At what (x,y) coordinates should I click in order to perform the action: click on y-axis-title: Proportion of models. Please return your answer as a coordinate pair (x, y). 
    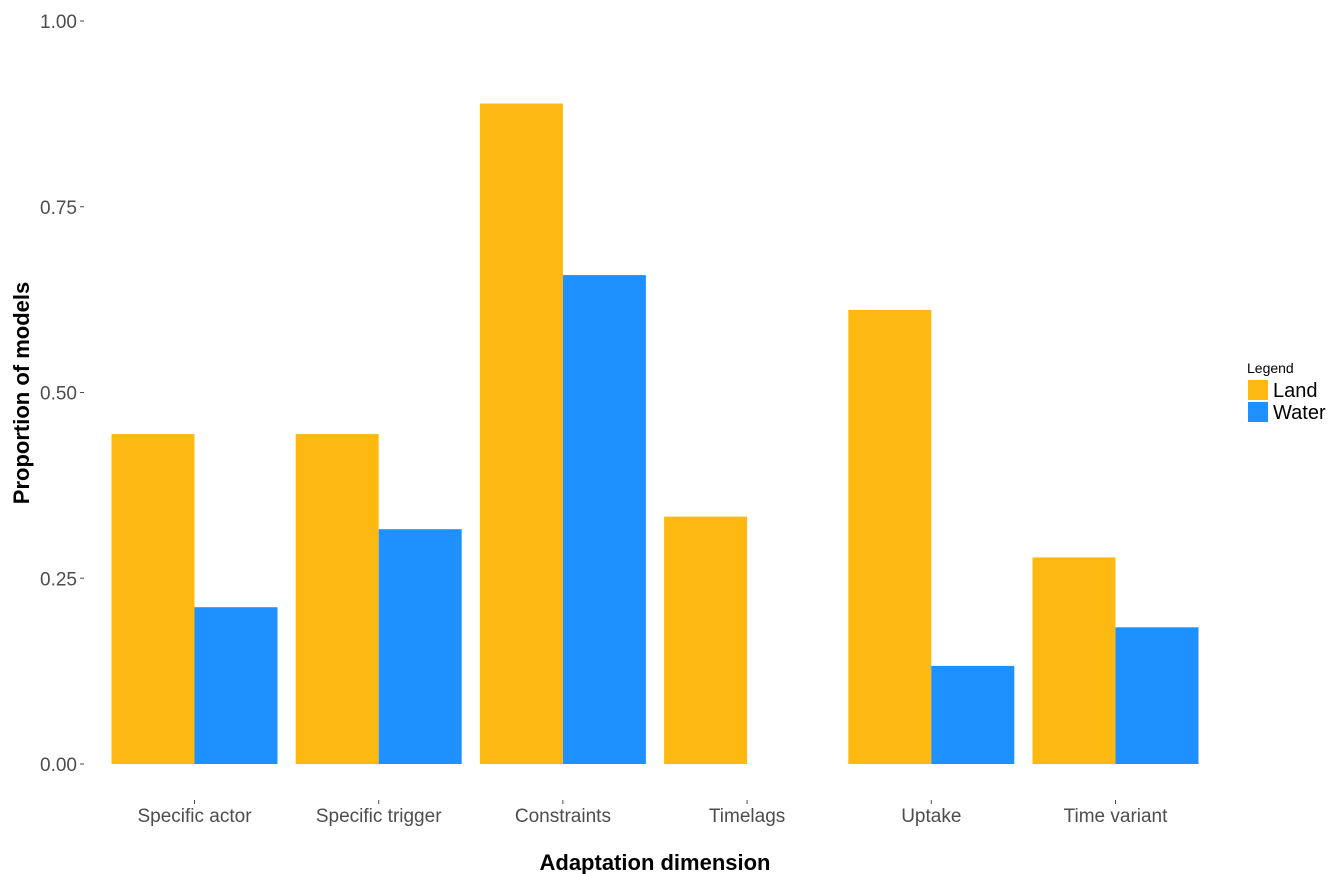
    Looking at the image, I should click on (21, 393).